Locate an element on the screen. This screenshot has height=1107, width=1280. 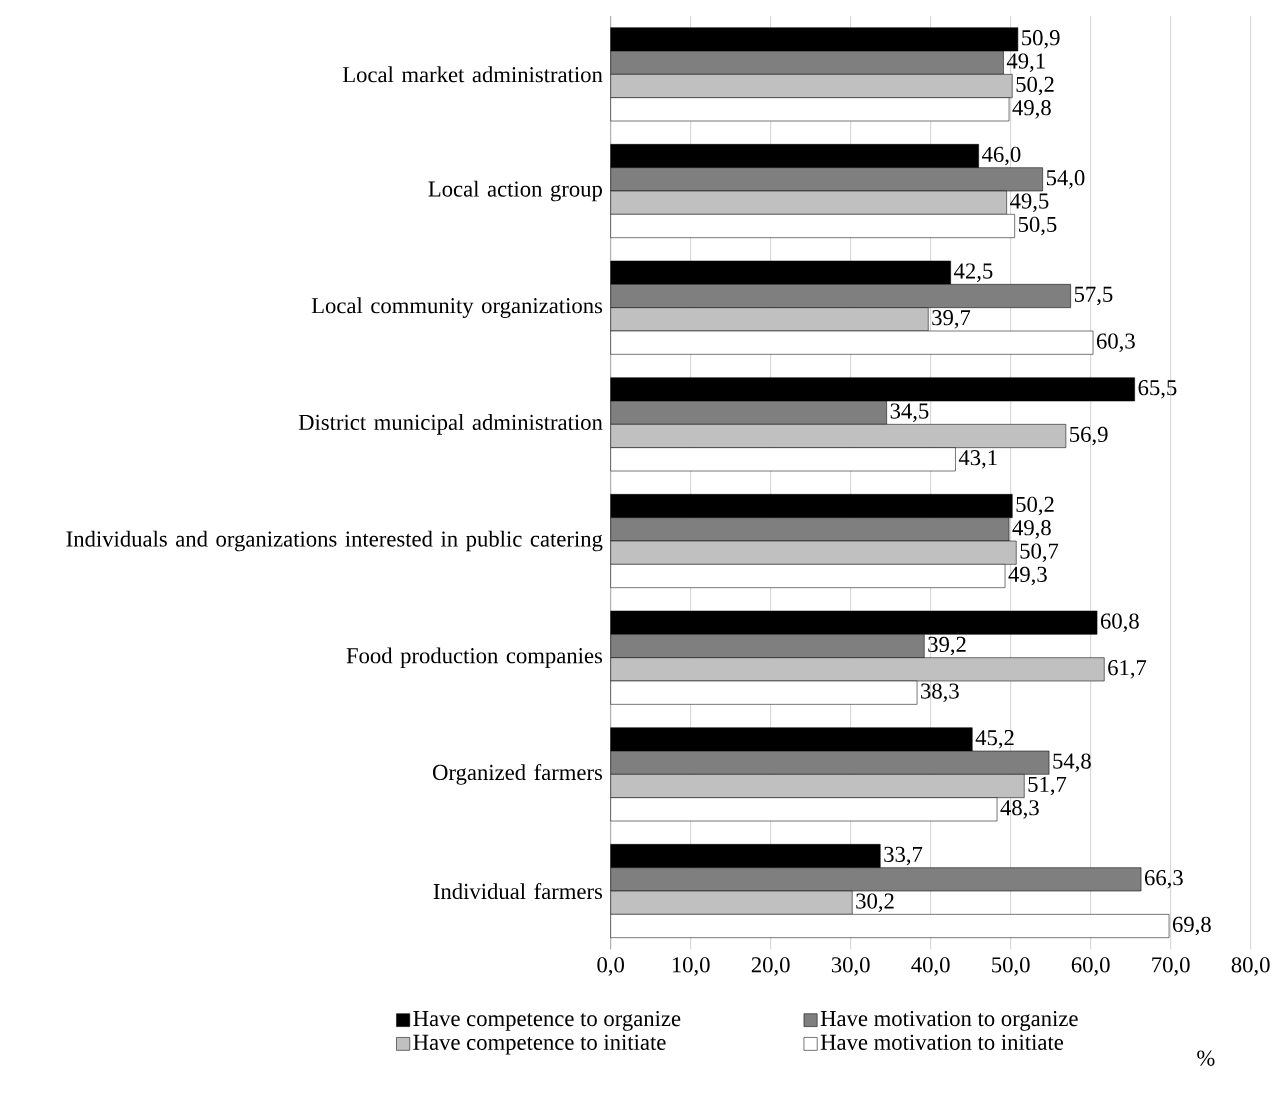
x-tick-label: 30,0 is located at coordinates (850, 966).